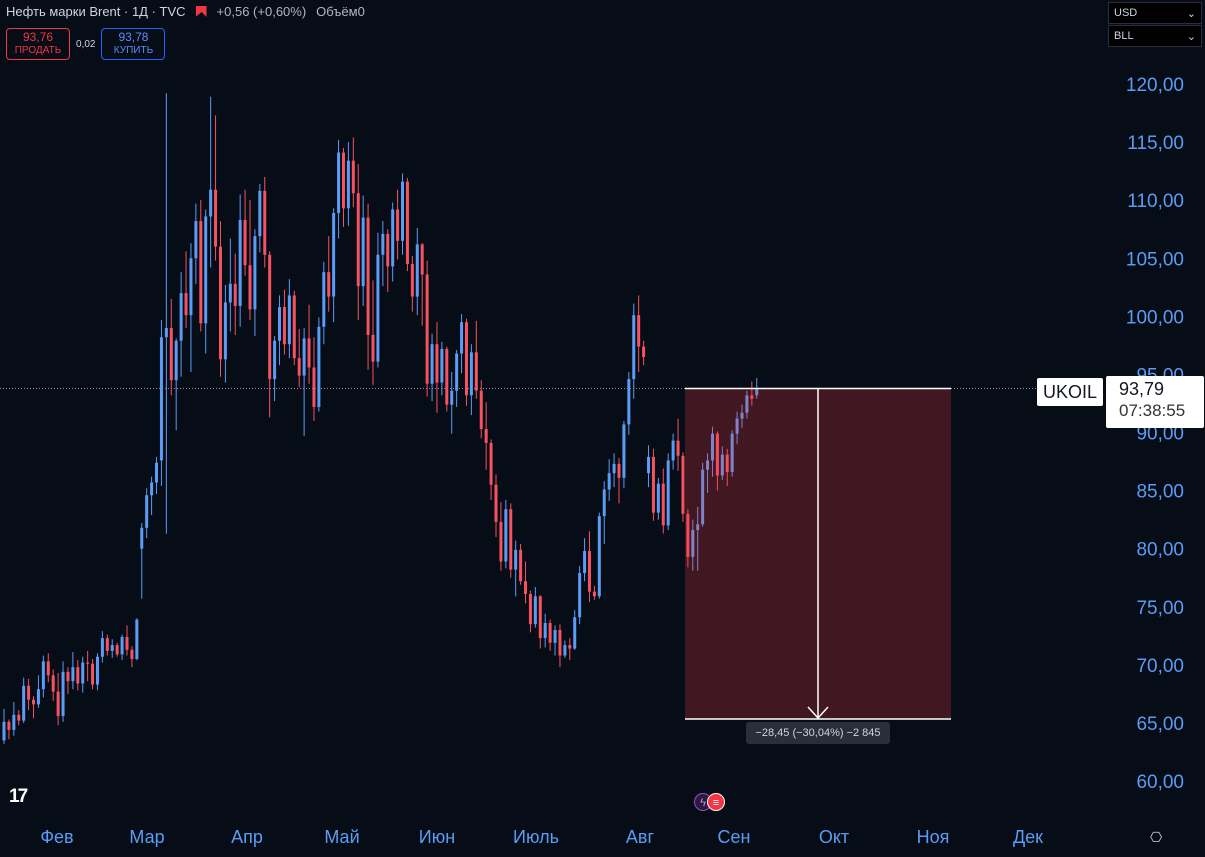 The height and width of the screenshot is (857, 1205). I want to click on symbol-title: Нефть марки Brent · 1Д · TVC, so click(96, 11).